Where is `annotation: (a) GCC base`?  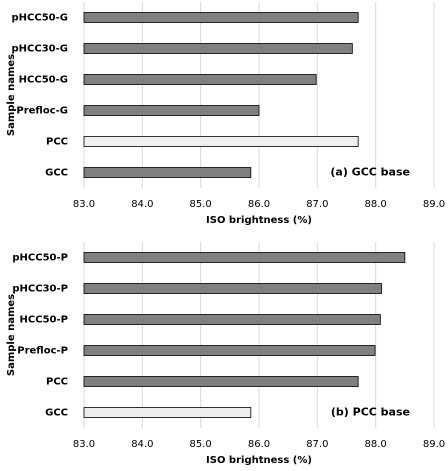
annotation: (a) GCC base is located at coordinates (370, 172).